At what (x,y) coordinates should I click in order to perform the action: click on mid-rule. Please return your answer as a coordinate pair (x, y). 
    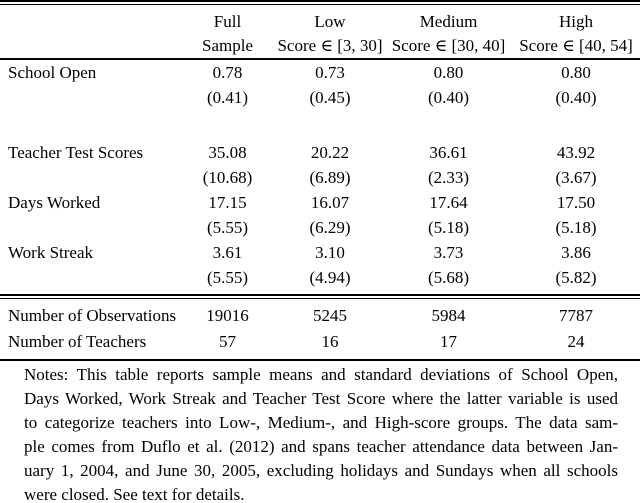
    Looking at the image, I should click on (320, 296).